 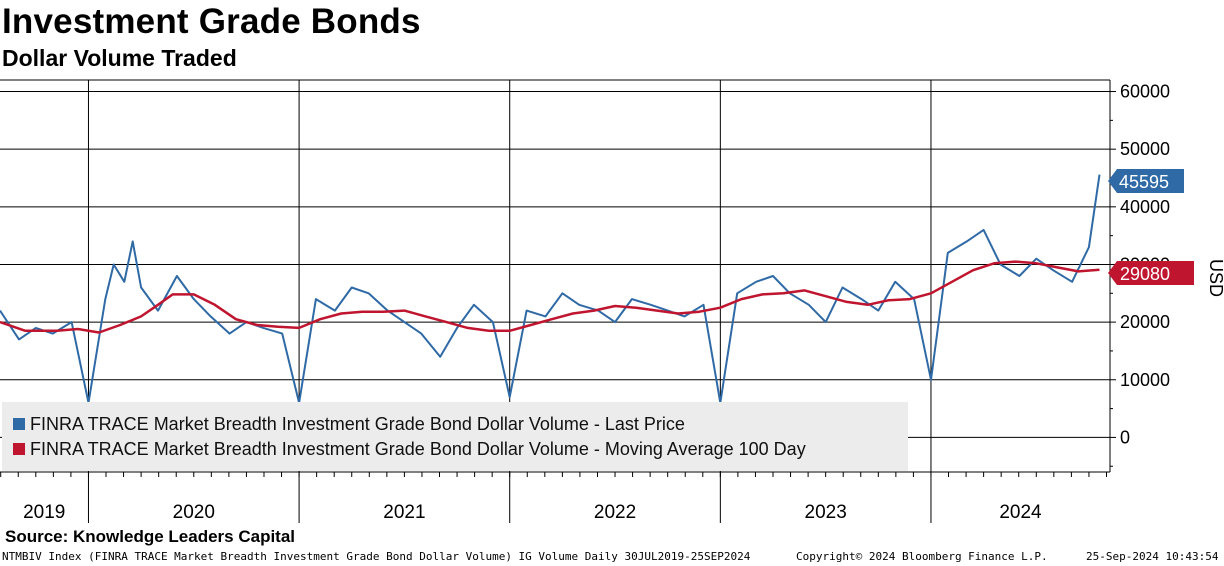 I want to click on value-tags: 45595 29080, so click(x=1151, y=227).